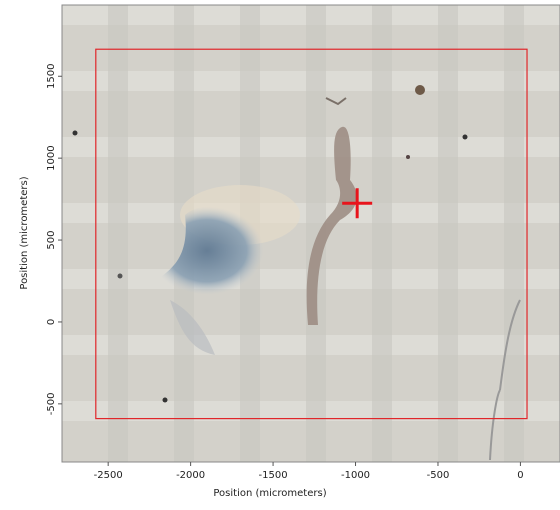 Image resolution: width=560 pixels, height=510 pixels. What do you see at coordinates (51, 76) in the screenshot?
I see `y-tick-label: 1500` at bounding box center [51, 76].